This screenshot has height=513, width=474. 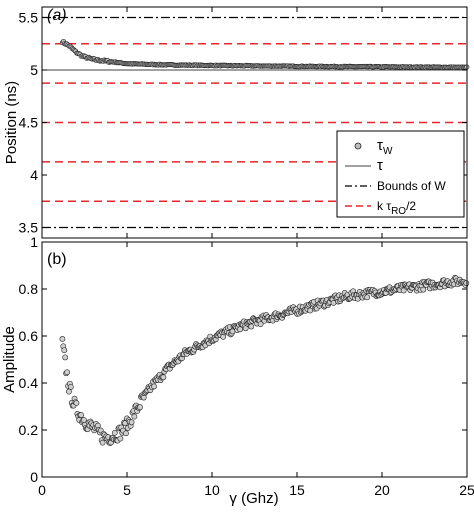 I want to click on panel-b-label: (b), so click(x=57, y=259).